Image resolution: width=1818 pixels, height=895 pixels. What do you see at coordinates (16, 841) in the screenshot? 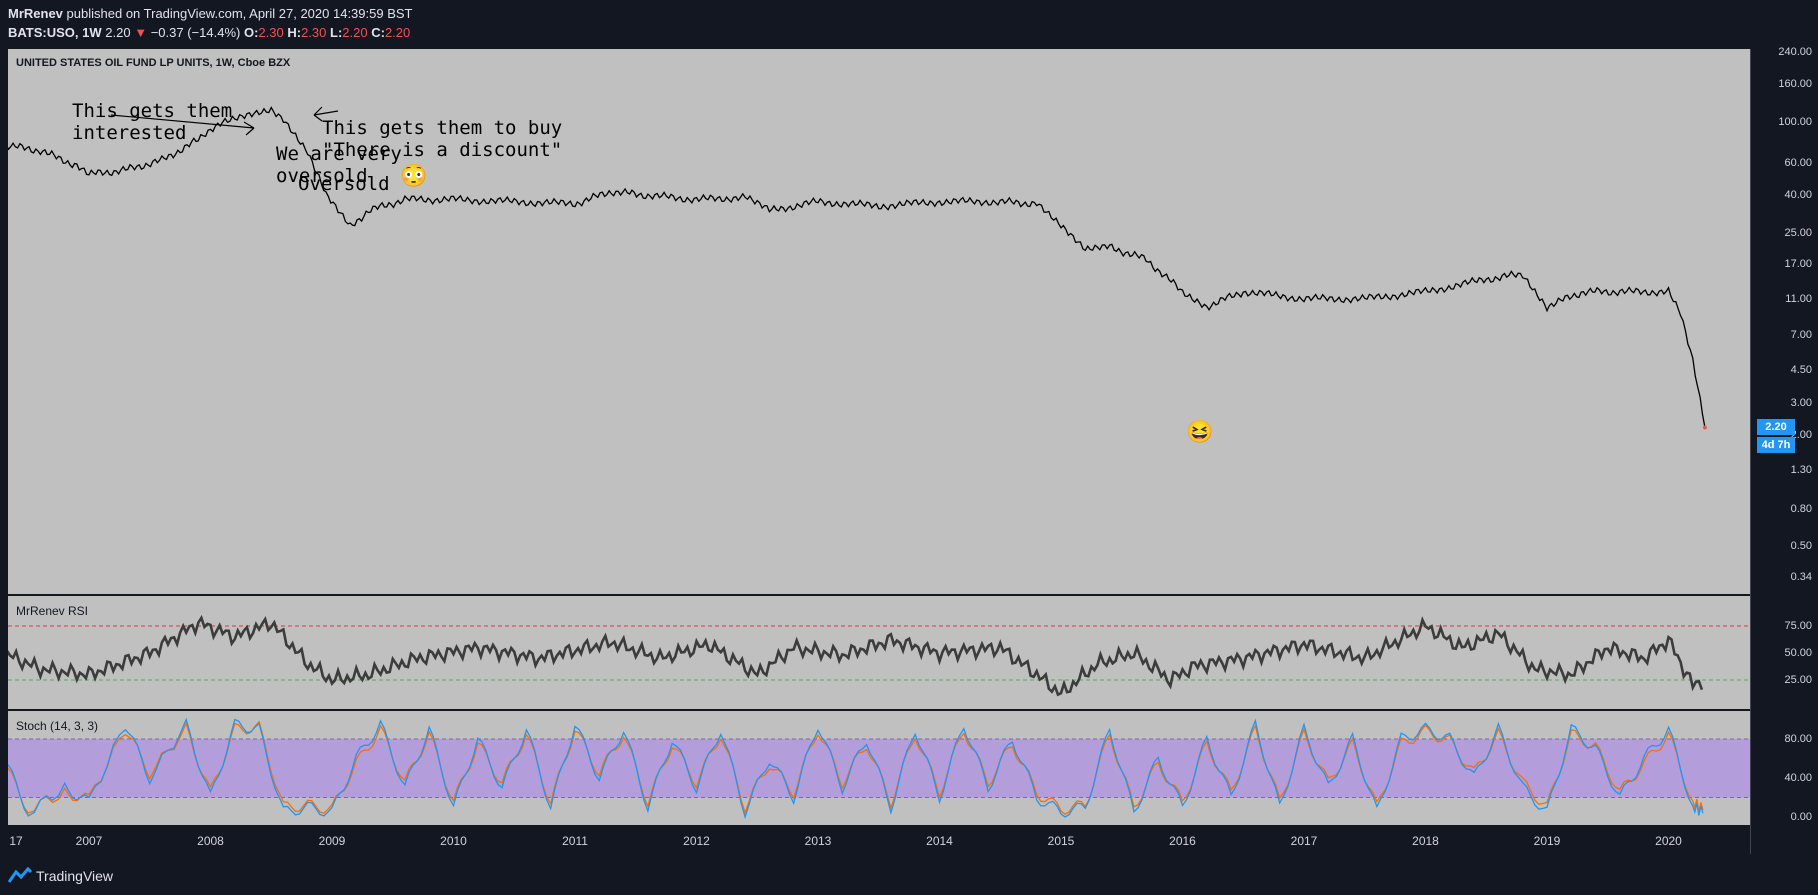
I see `time-tick-label: 17` at bounding box center [16, 841].